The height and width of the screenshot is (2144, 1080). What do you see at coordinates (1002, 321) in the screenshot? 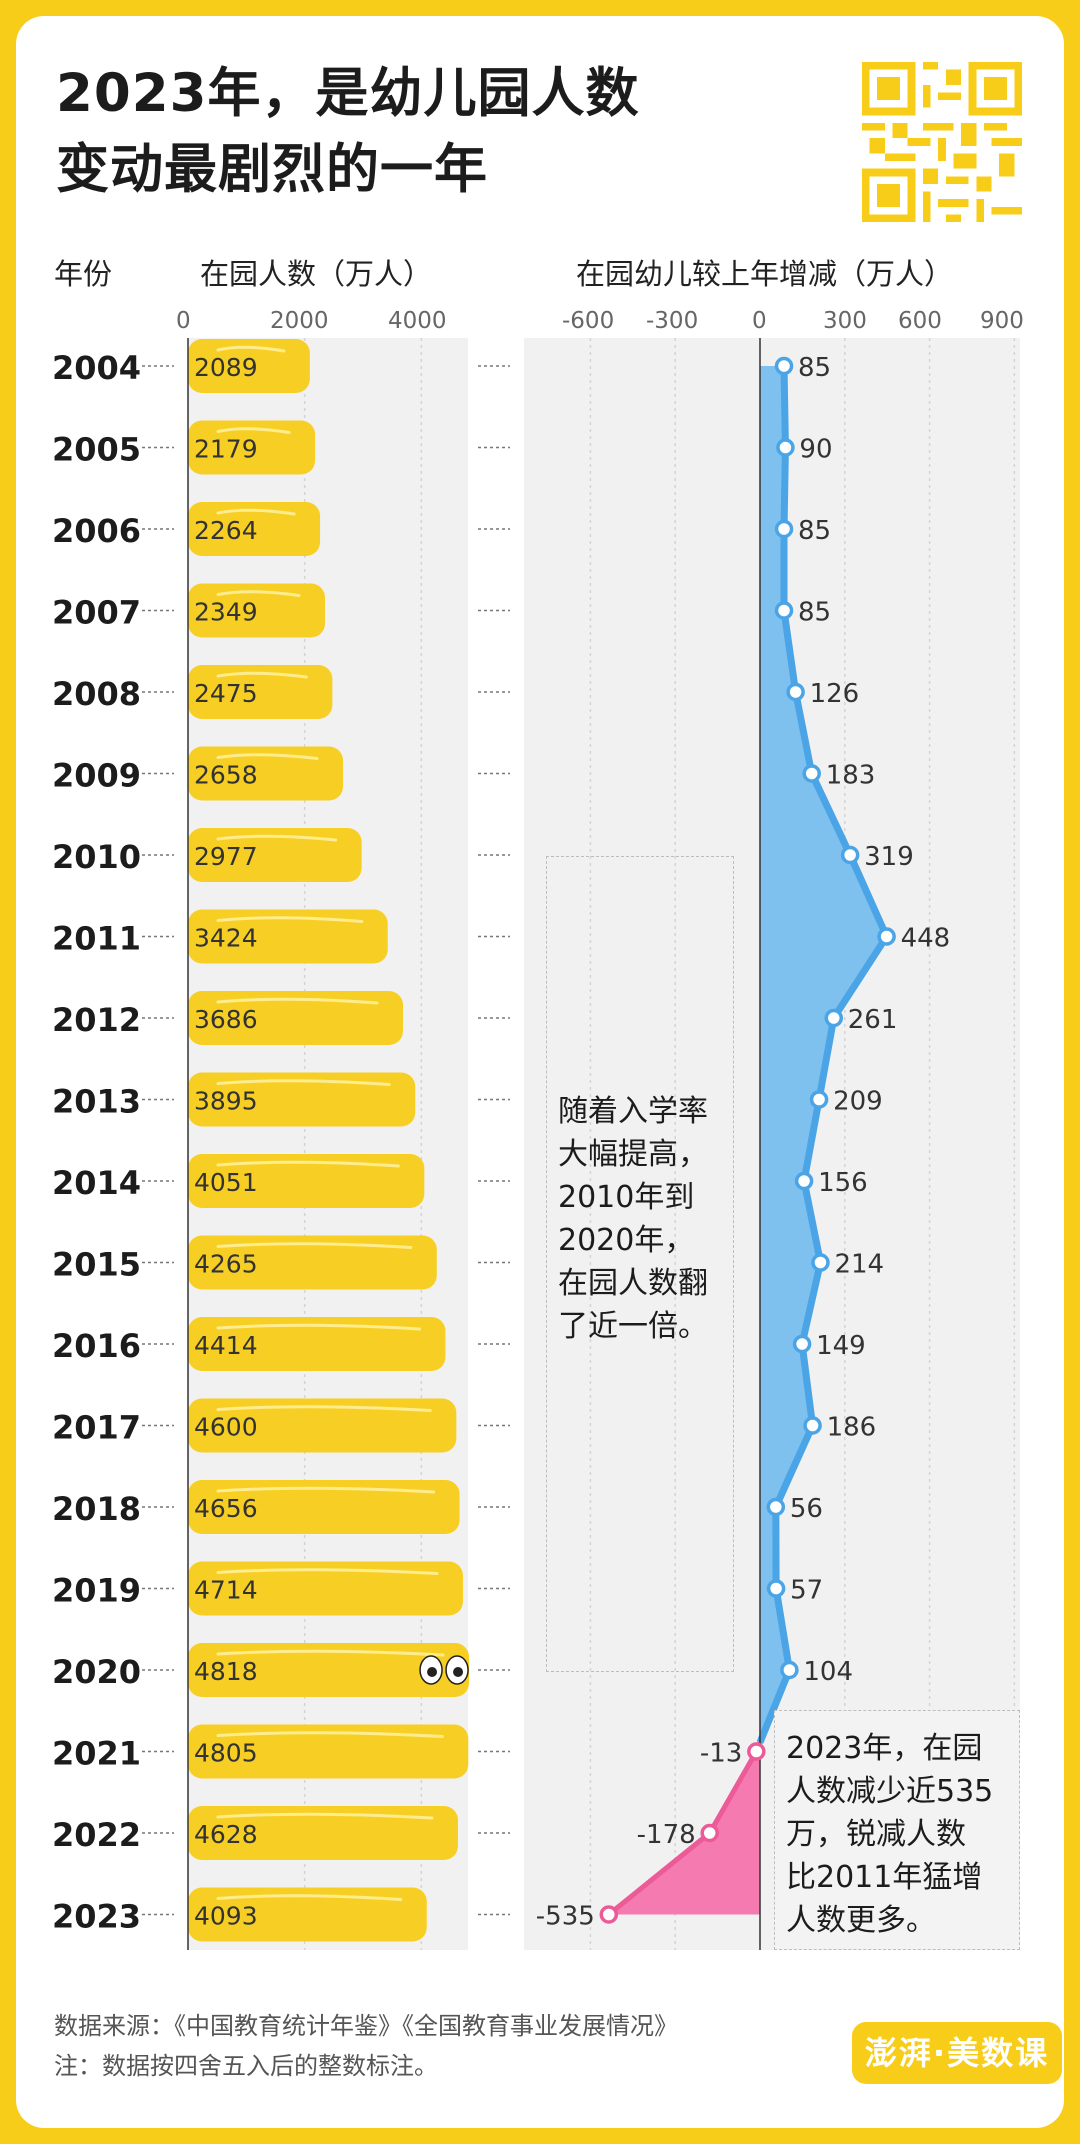
I see `right-tick-900: 900` at bounding box center [1002, 321].